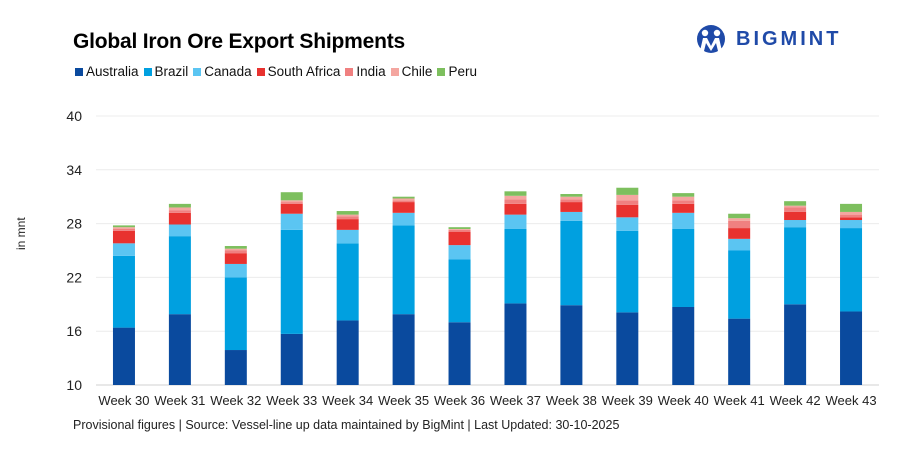  What do you see at coordinates (74, 116) in the screenshot?
I see `y-tick-label: 40` at bounding box center [74, 116].